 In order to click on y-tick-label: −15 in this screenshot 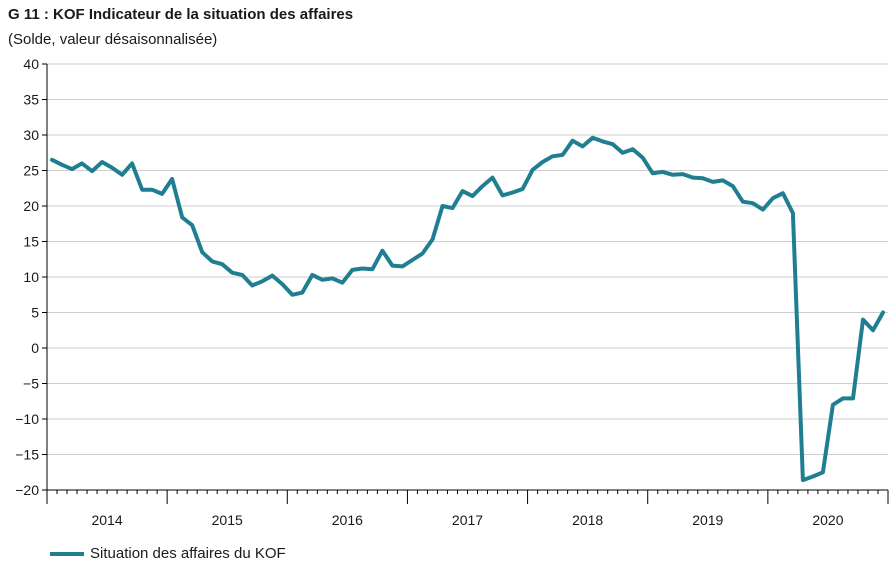, I will do `click(27, 455)`.